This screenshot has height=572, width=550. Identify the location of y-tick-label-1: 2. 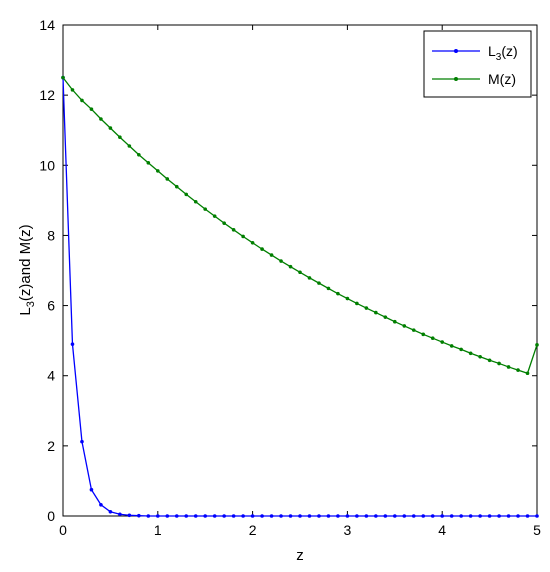
(51, 446).